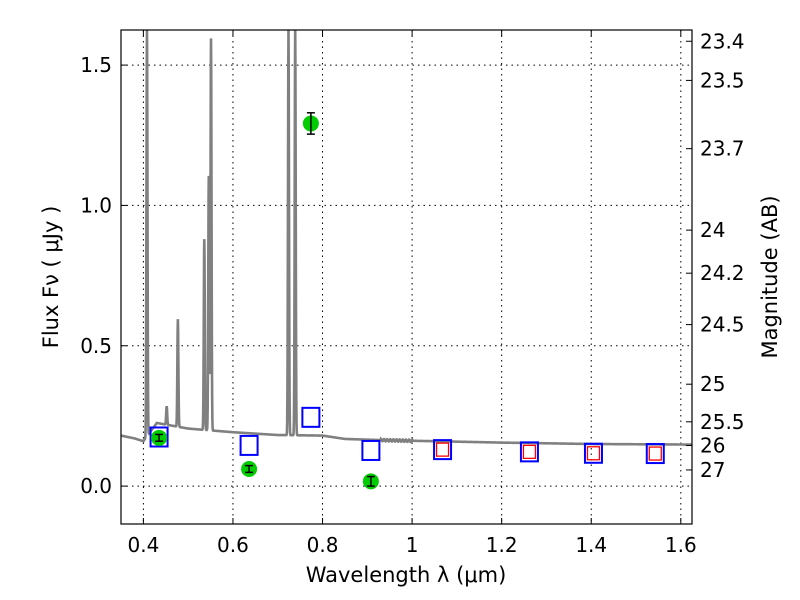 The width and height of the screenshot is (800, 600). What do you see at coordinates (722, 273) in the screenshot?
I see `mag-tick-label: 24.2` at bounding box center [722, 273].